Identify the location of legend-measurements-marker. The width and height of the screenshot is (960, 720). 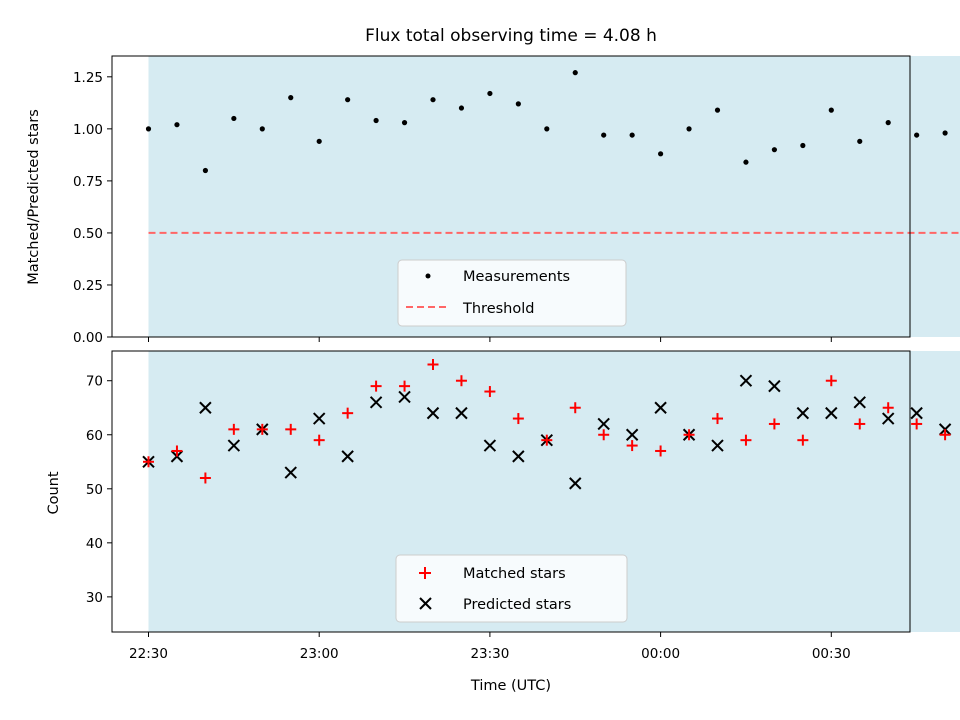
(428, 276).